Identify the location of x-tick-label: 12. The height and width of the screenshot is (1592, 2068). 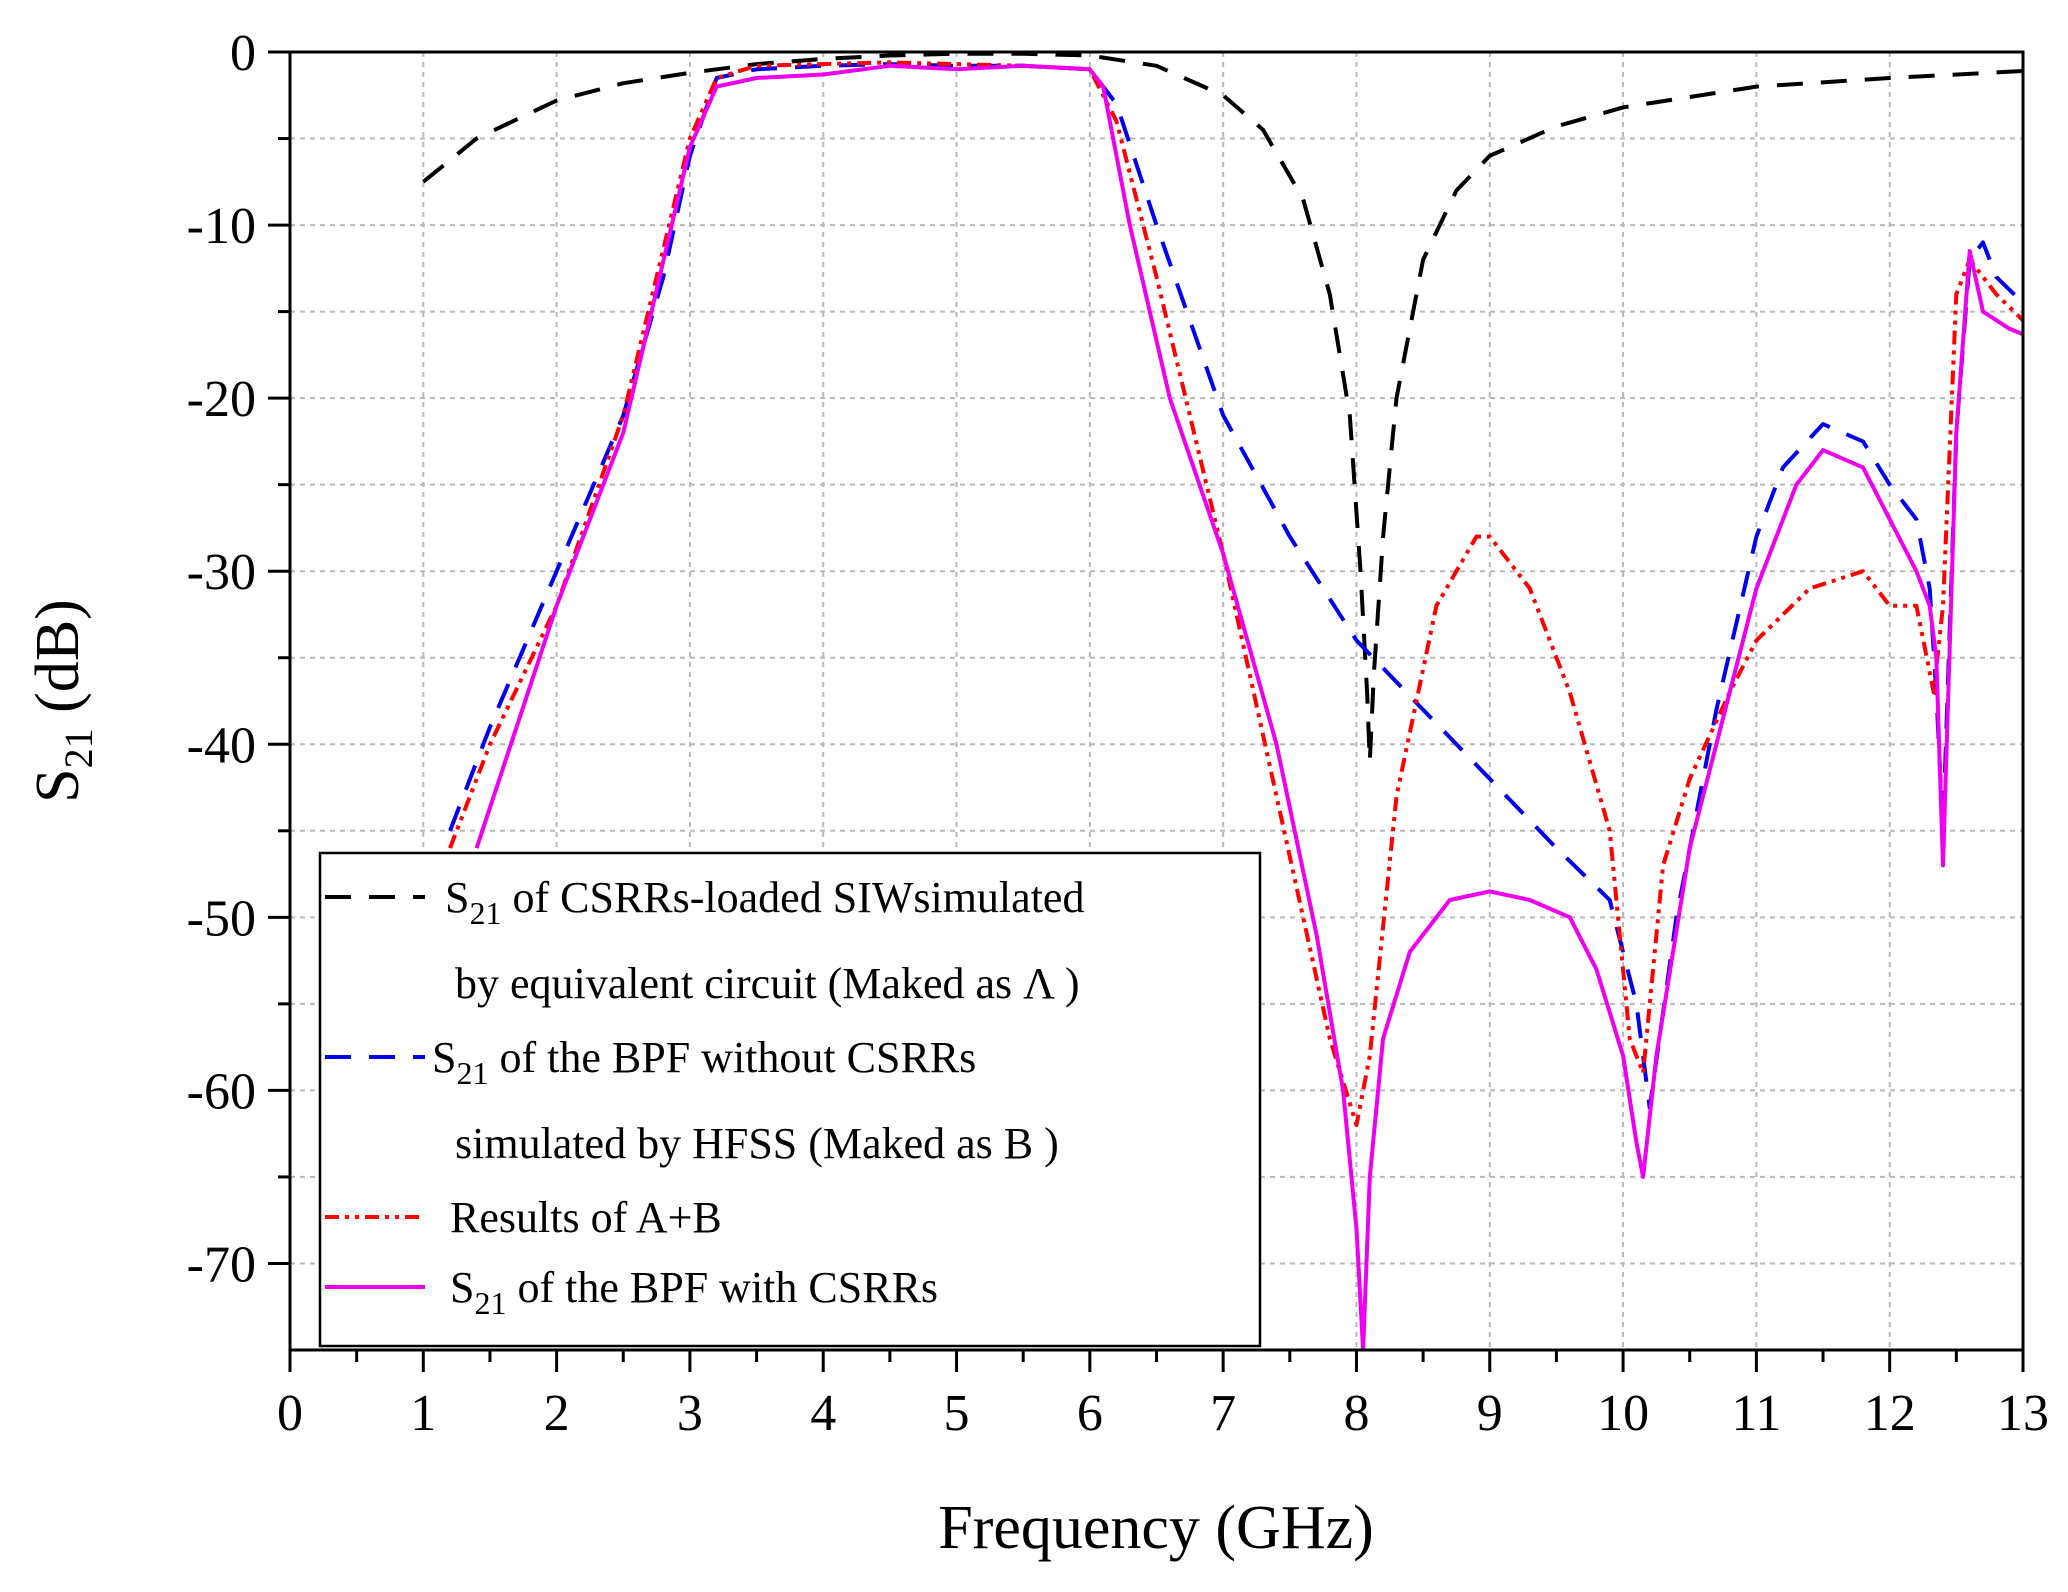
(1890, 1413).